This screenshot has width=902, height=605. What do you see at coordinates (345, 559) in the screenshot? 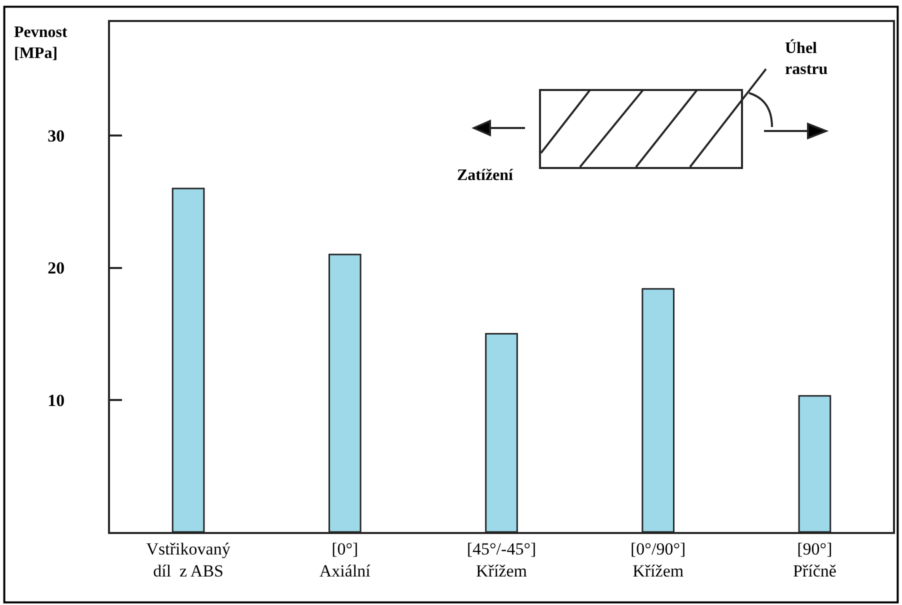
I see `x-tick-label: [0°] Axiální` at bounding box center [345, 559].